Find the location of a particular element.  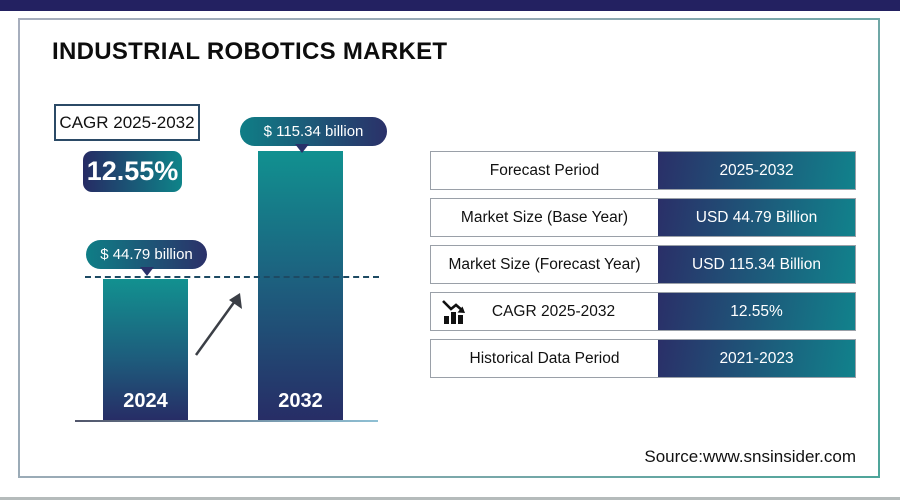

cagr-label-box: CAGR 2025-2032 is located at coordinates (127, 122).